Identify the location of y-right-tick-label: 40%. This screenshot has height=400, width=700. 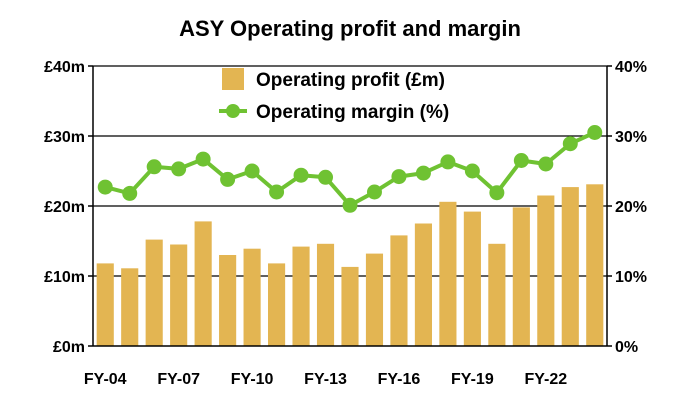
(631, 67).